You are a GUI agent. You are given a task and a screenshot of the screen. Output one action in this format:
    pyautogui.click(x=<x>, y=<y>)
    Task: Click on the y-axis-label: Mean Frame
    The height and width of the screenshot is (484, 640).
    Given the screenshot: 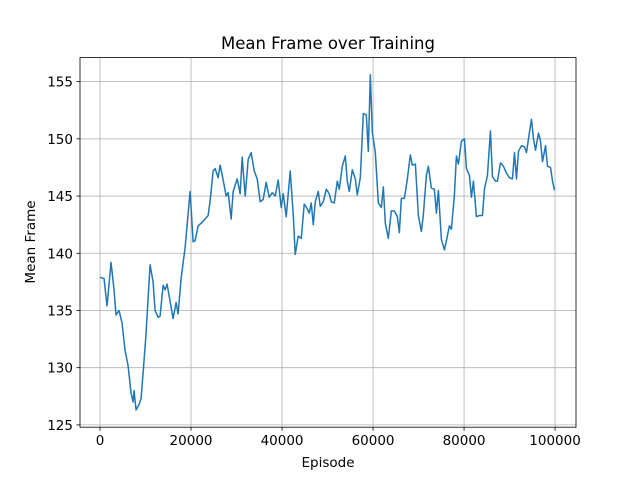 What is the action you would take?
    pyautogui.click(x=31, y=241)
    